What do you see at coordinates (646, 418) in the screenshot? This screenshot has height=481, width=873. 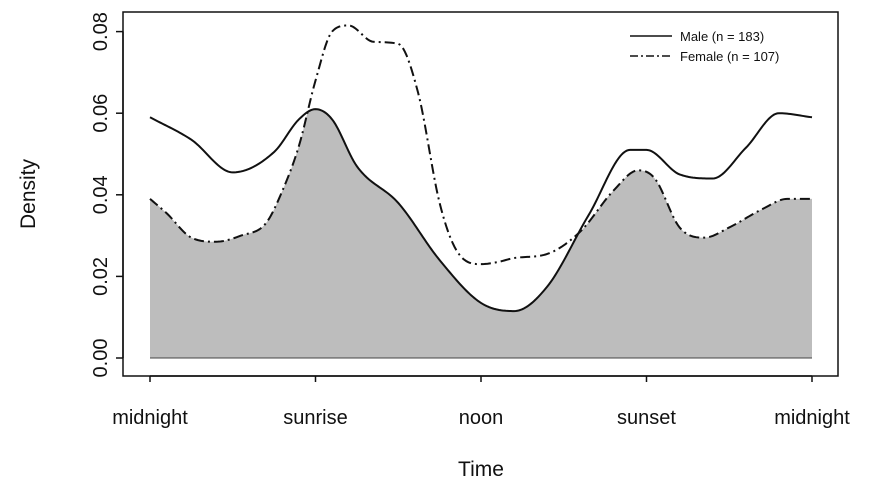 I see `x-tick-label: sunset` at bounding box center [646, 418].